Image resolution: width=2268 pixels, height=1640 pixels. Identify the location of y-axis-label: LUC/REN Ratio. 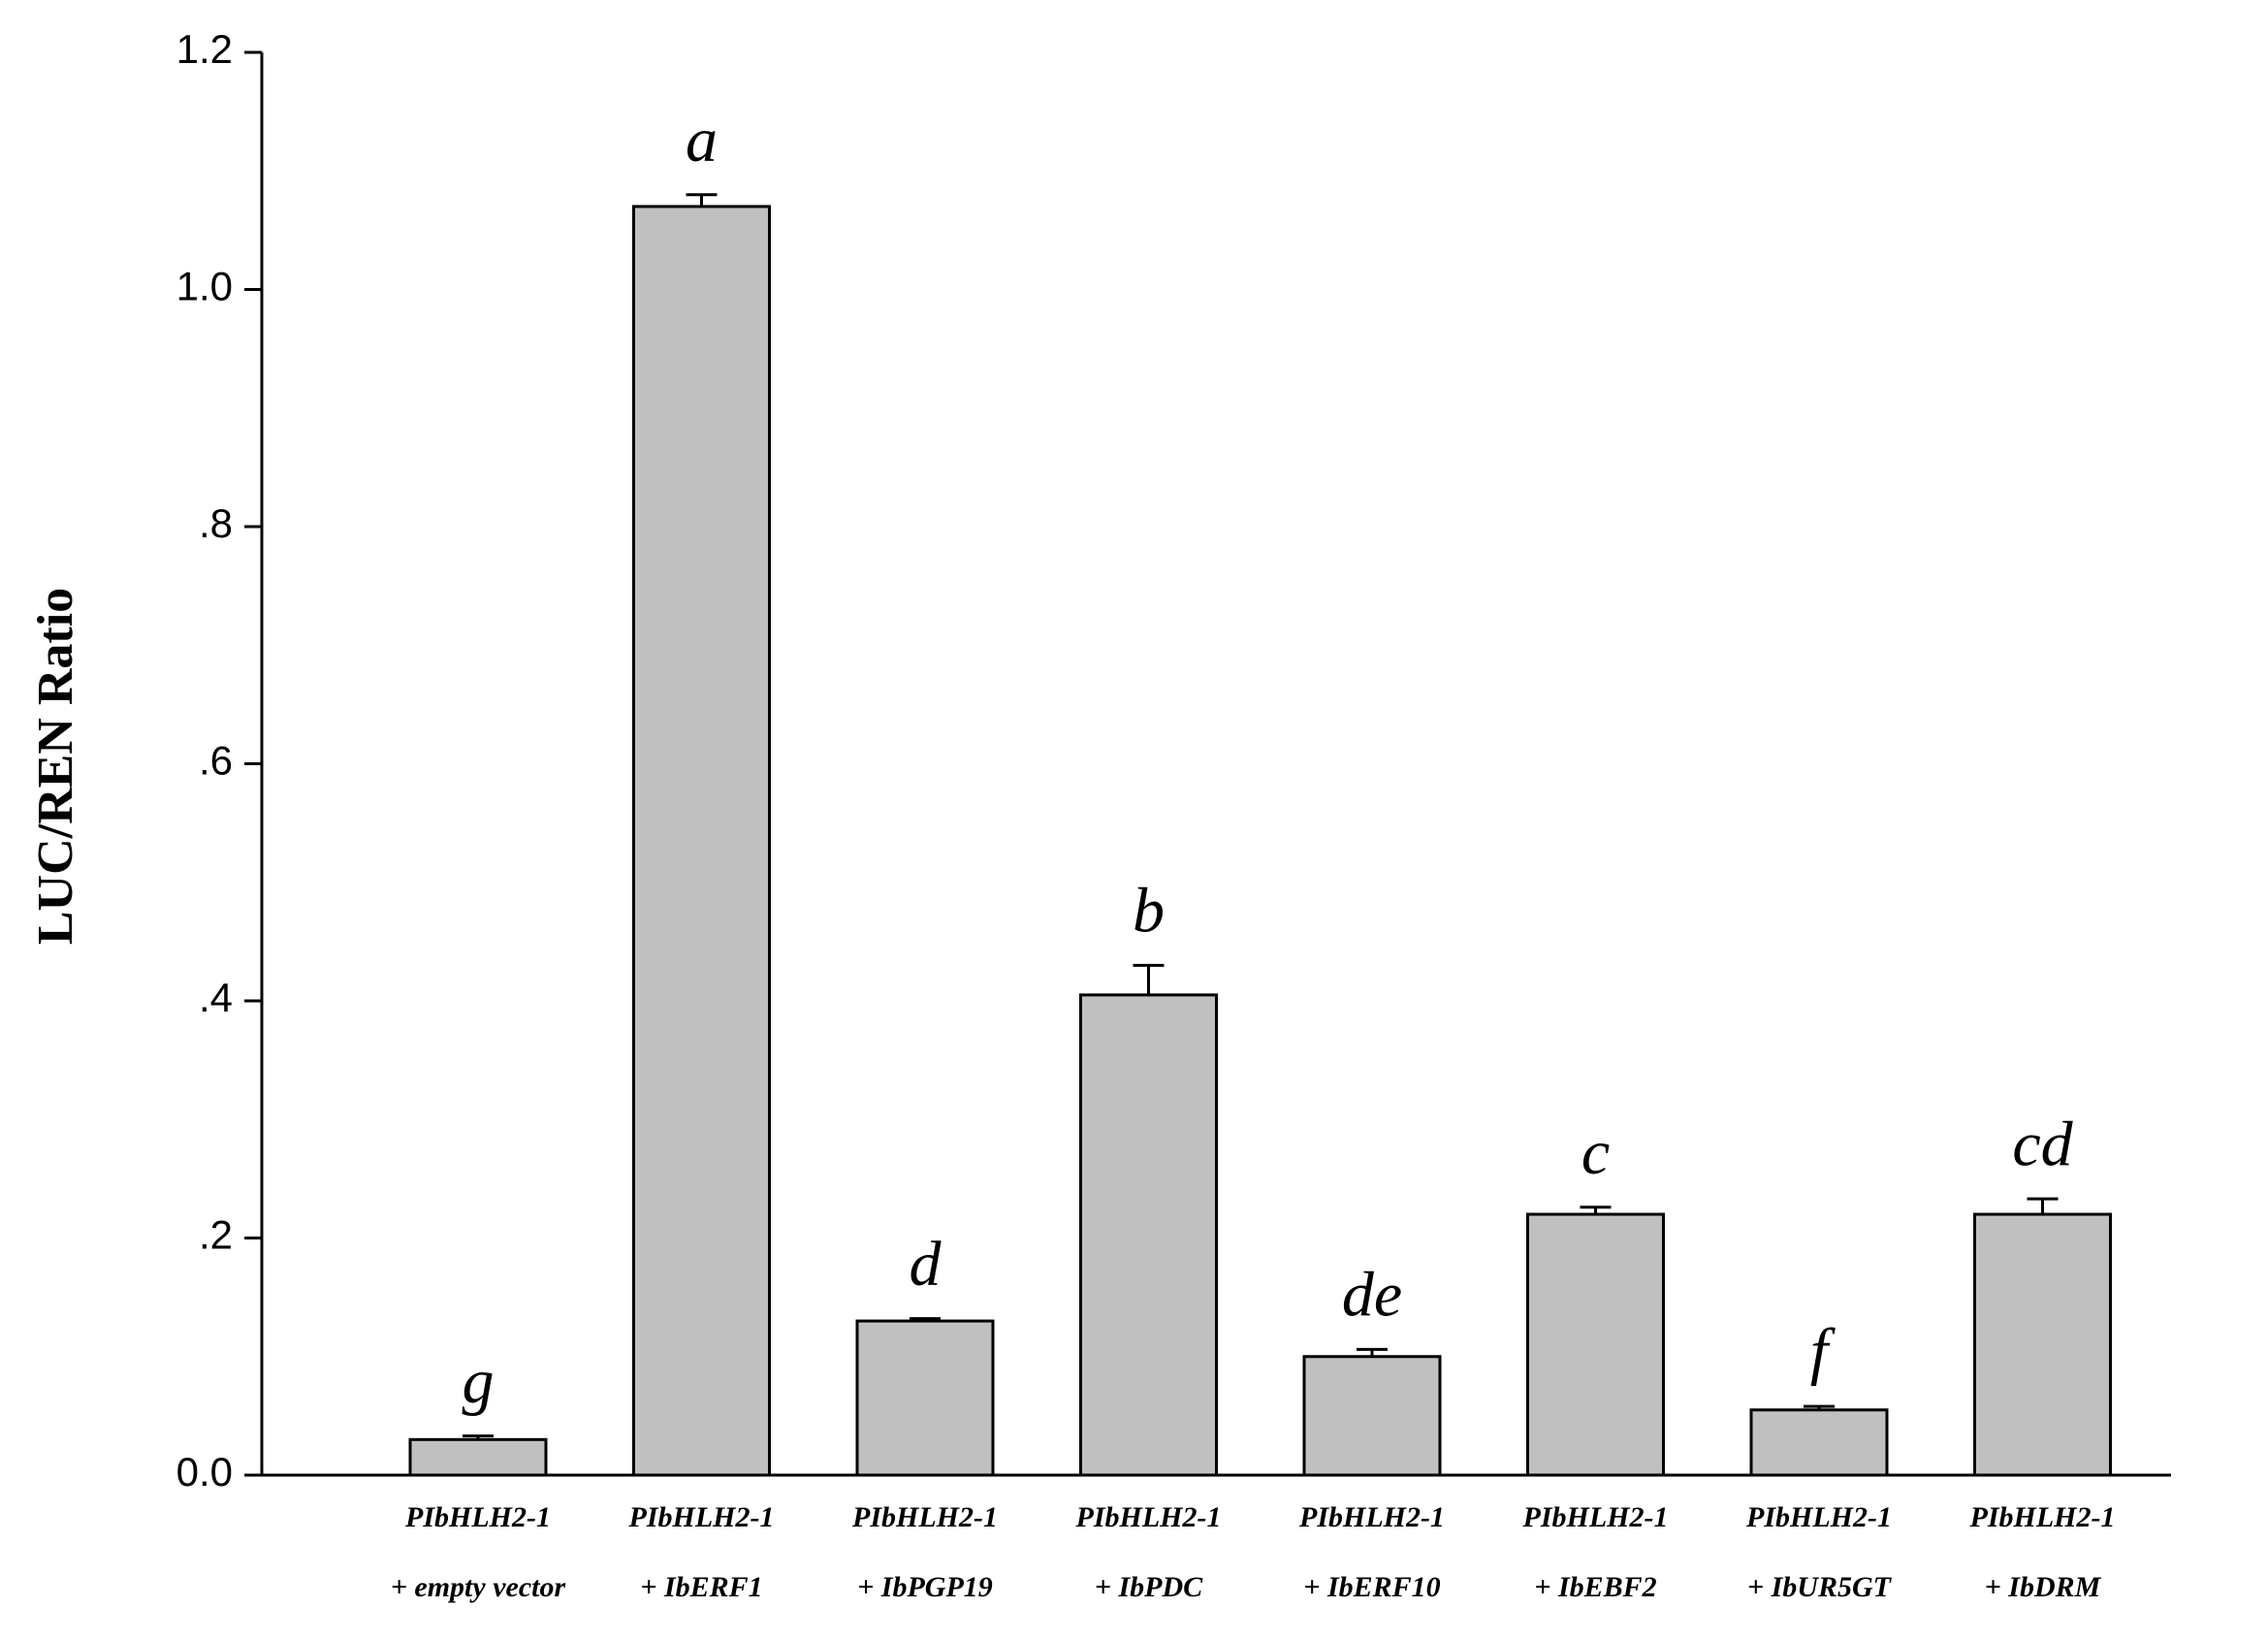
(55, 766).